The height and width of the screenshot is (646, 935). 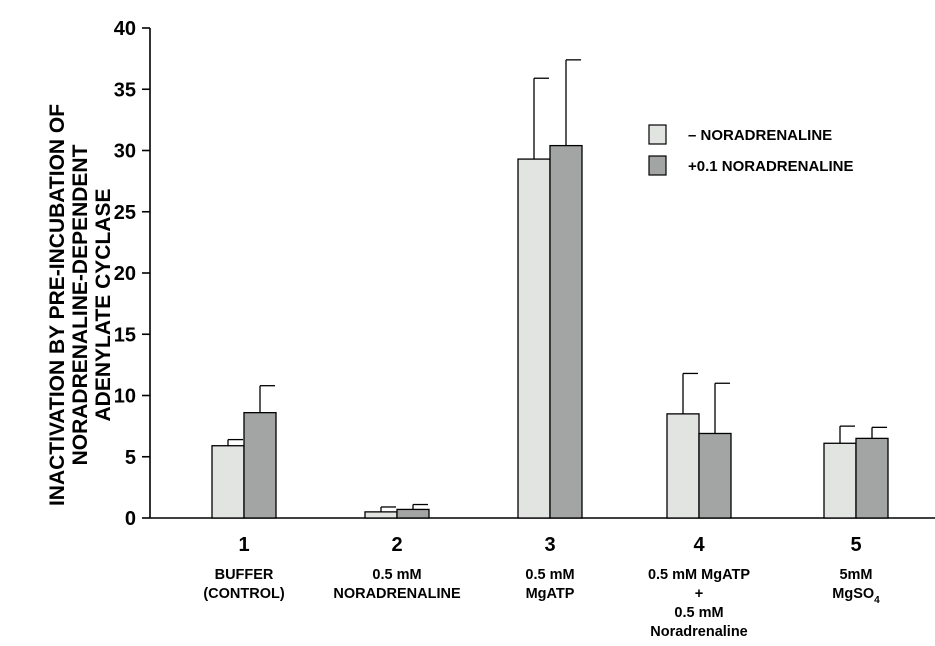 What do you see at coordinates (856, 596) in the screenshot?
I see `x-tick-label: MgSO4` at bounding box center [856, 596].